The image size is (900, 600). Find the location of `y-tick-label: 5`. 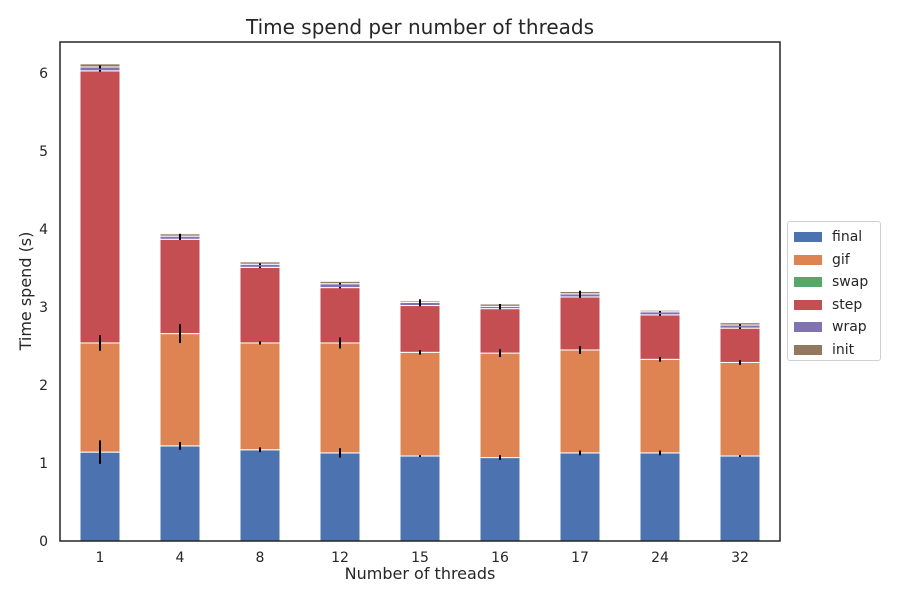

y-tick-label: 5 is located at coordinates (43, 152).